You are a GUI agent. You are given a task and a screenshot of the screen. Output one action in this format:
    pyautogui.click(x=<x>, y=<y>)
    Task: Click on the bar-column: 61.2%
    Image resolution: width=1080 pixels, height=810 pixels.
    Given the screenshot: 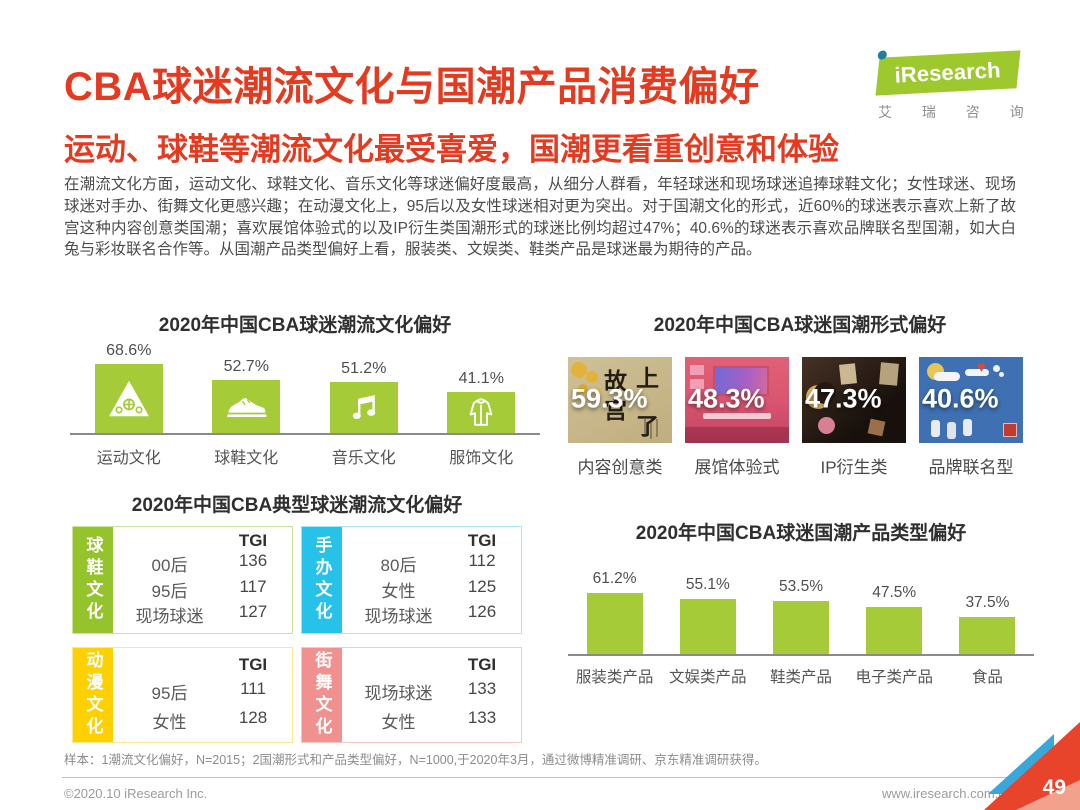 What is the action you would take?
    pyautogui.click(x=614, y=612)
    